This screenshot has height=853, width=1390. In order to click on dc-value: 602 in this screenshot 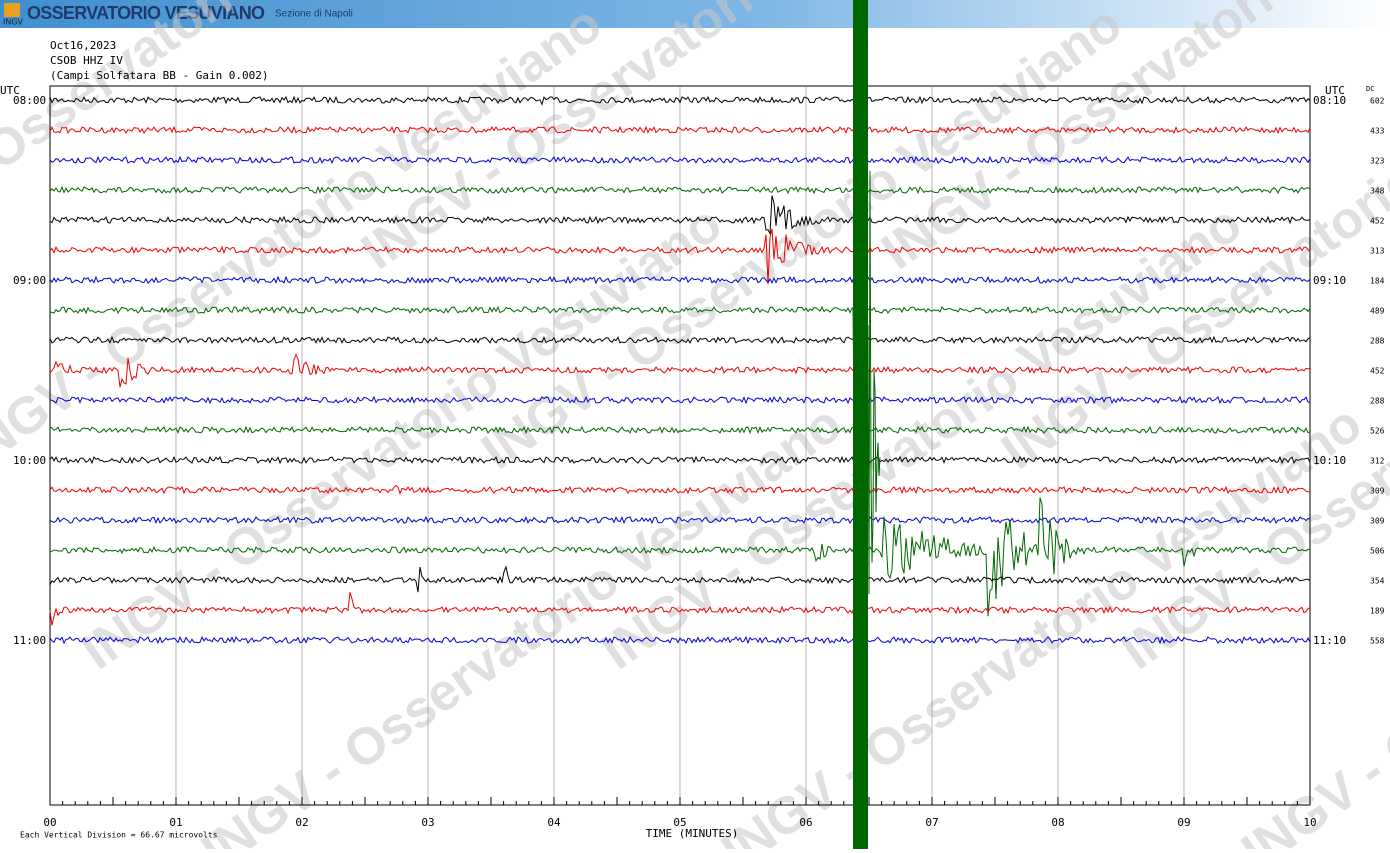, I will do `click(1377, 101)`.